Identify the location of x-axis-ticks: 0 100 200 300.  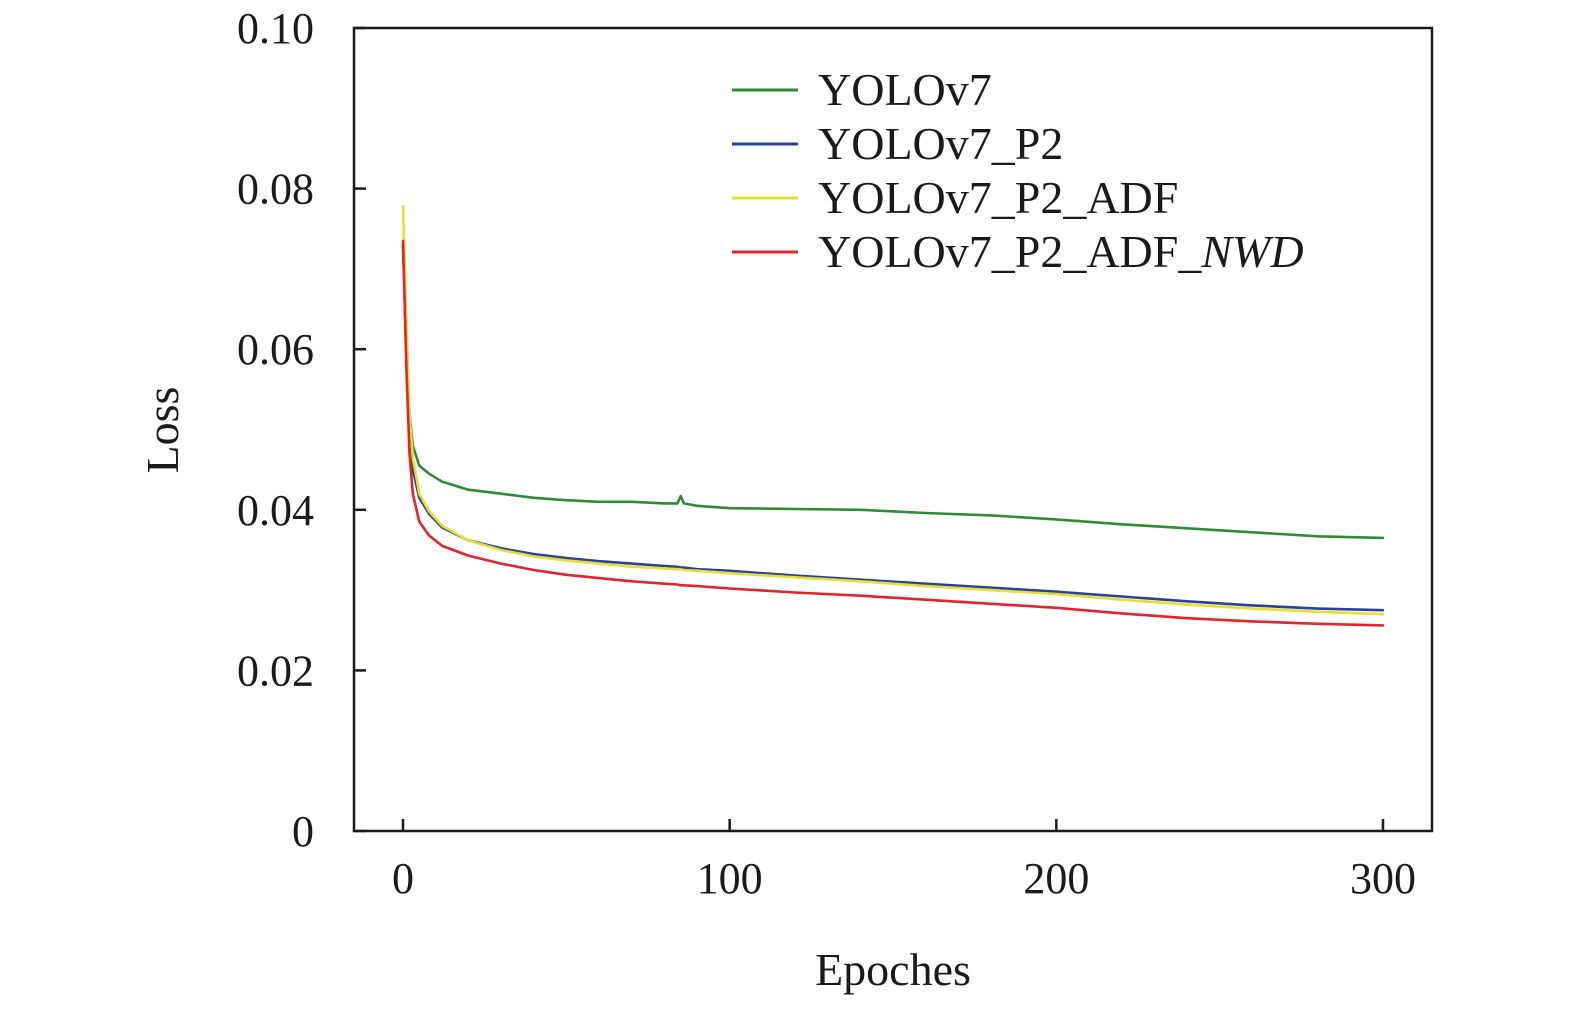
(904, 861).